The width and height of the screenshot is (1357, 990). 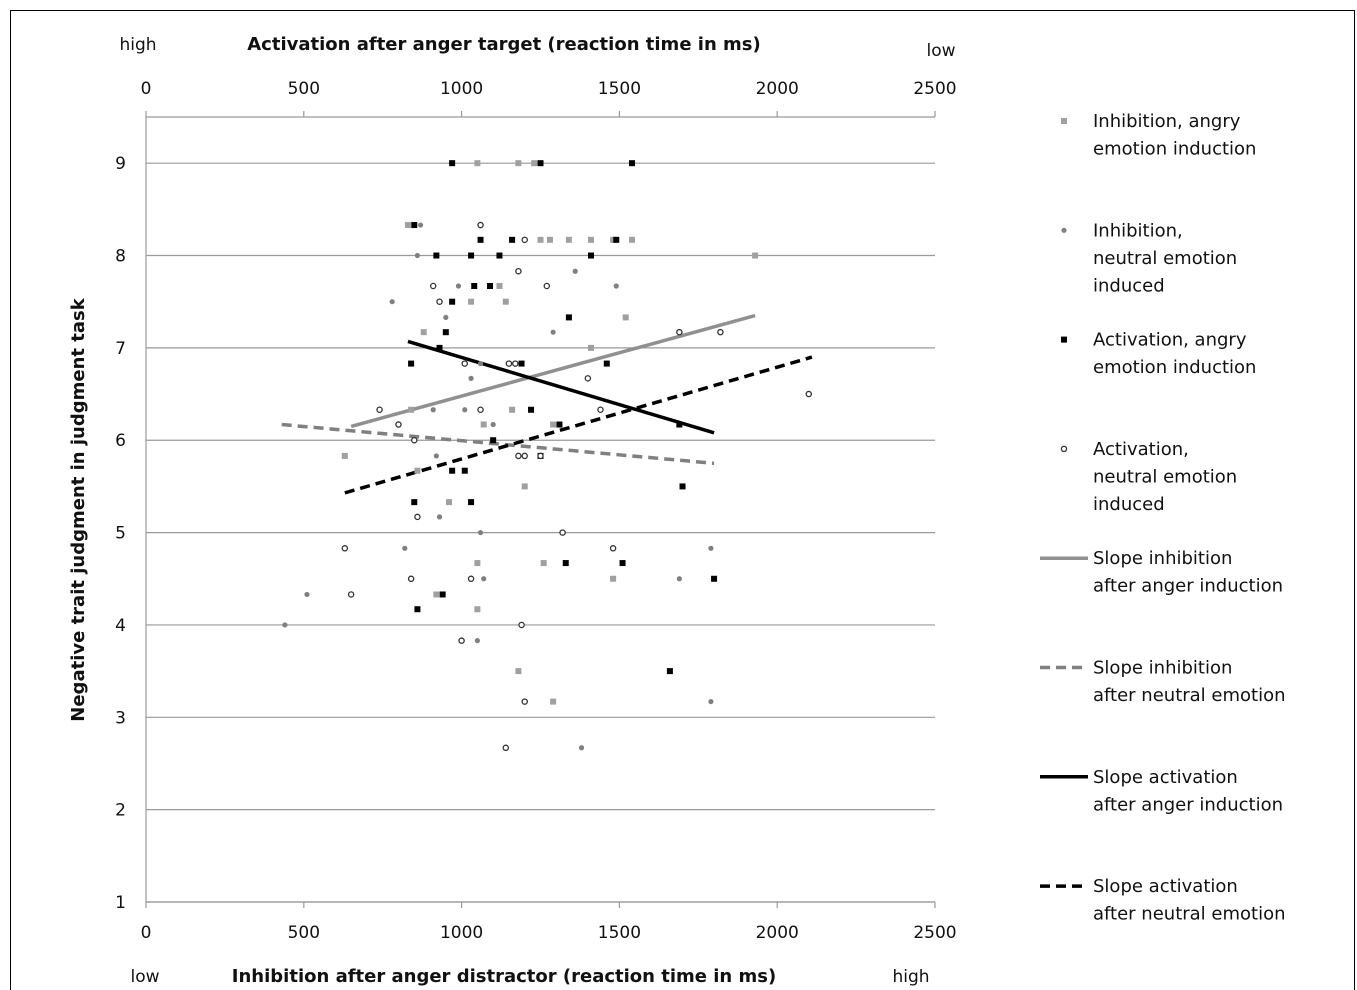 What do you see at coordinates (1165, 258) in the screenshot?
I see `legend-label: neutral emotion` at bounding box center [1165, 258].